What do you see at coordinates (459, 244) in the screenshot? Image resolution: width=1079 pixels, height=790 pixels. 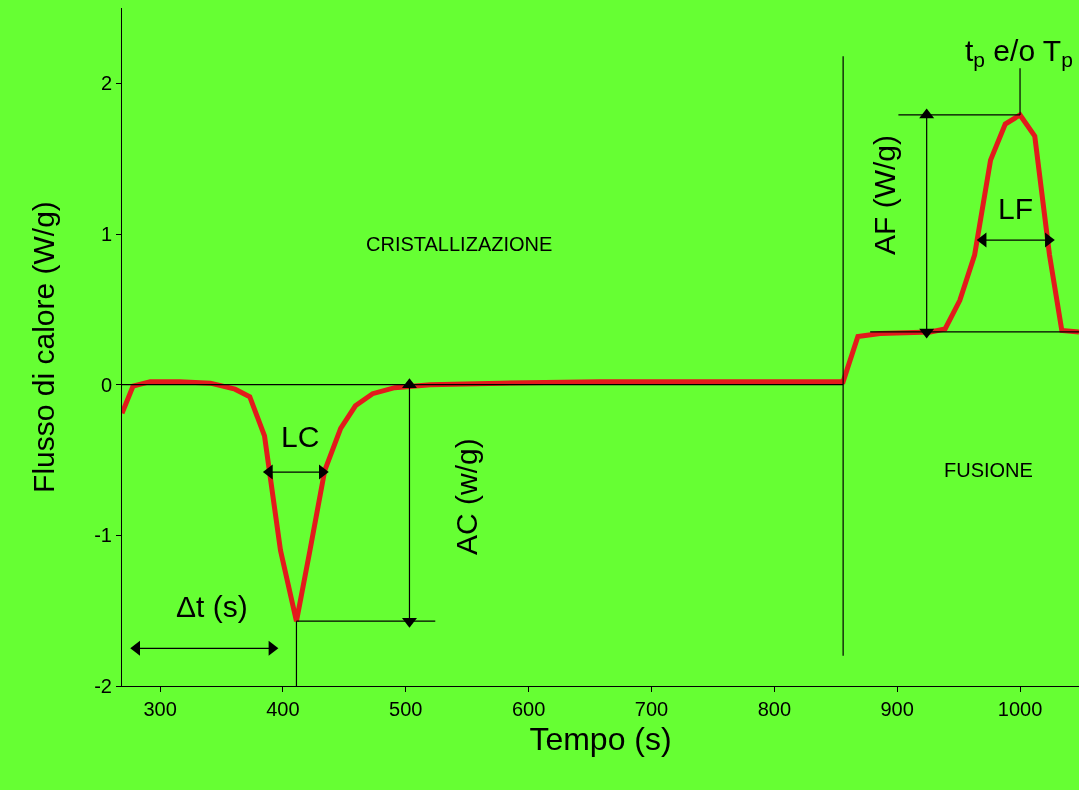 I see `annotation: CRISTALLIZAZIONE` at bounding box center [459, 244].